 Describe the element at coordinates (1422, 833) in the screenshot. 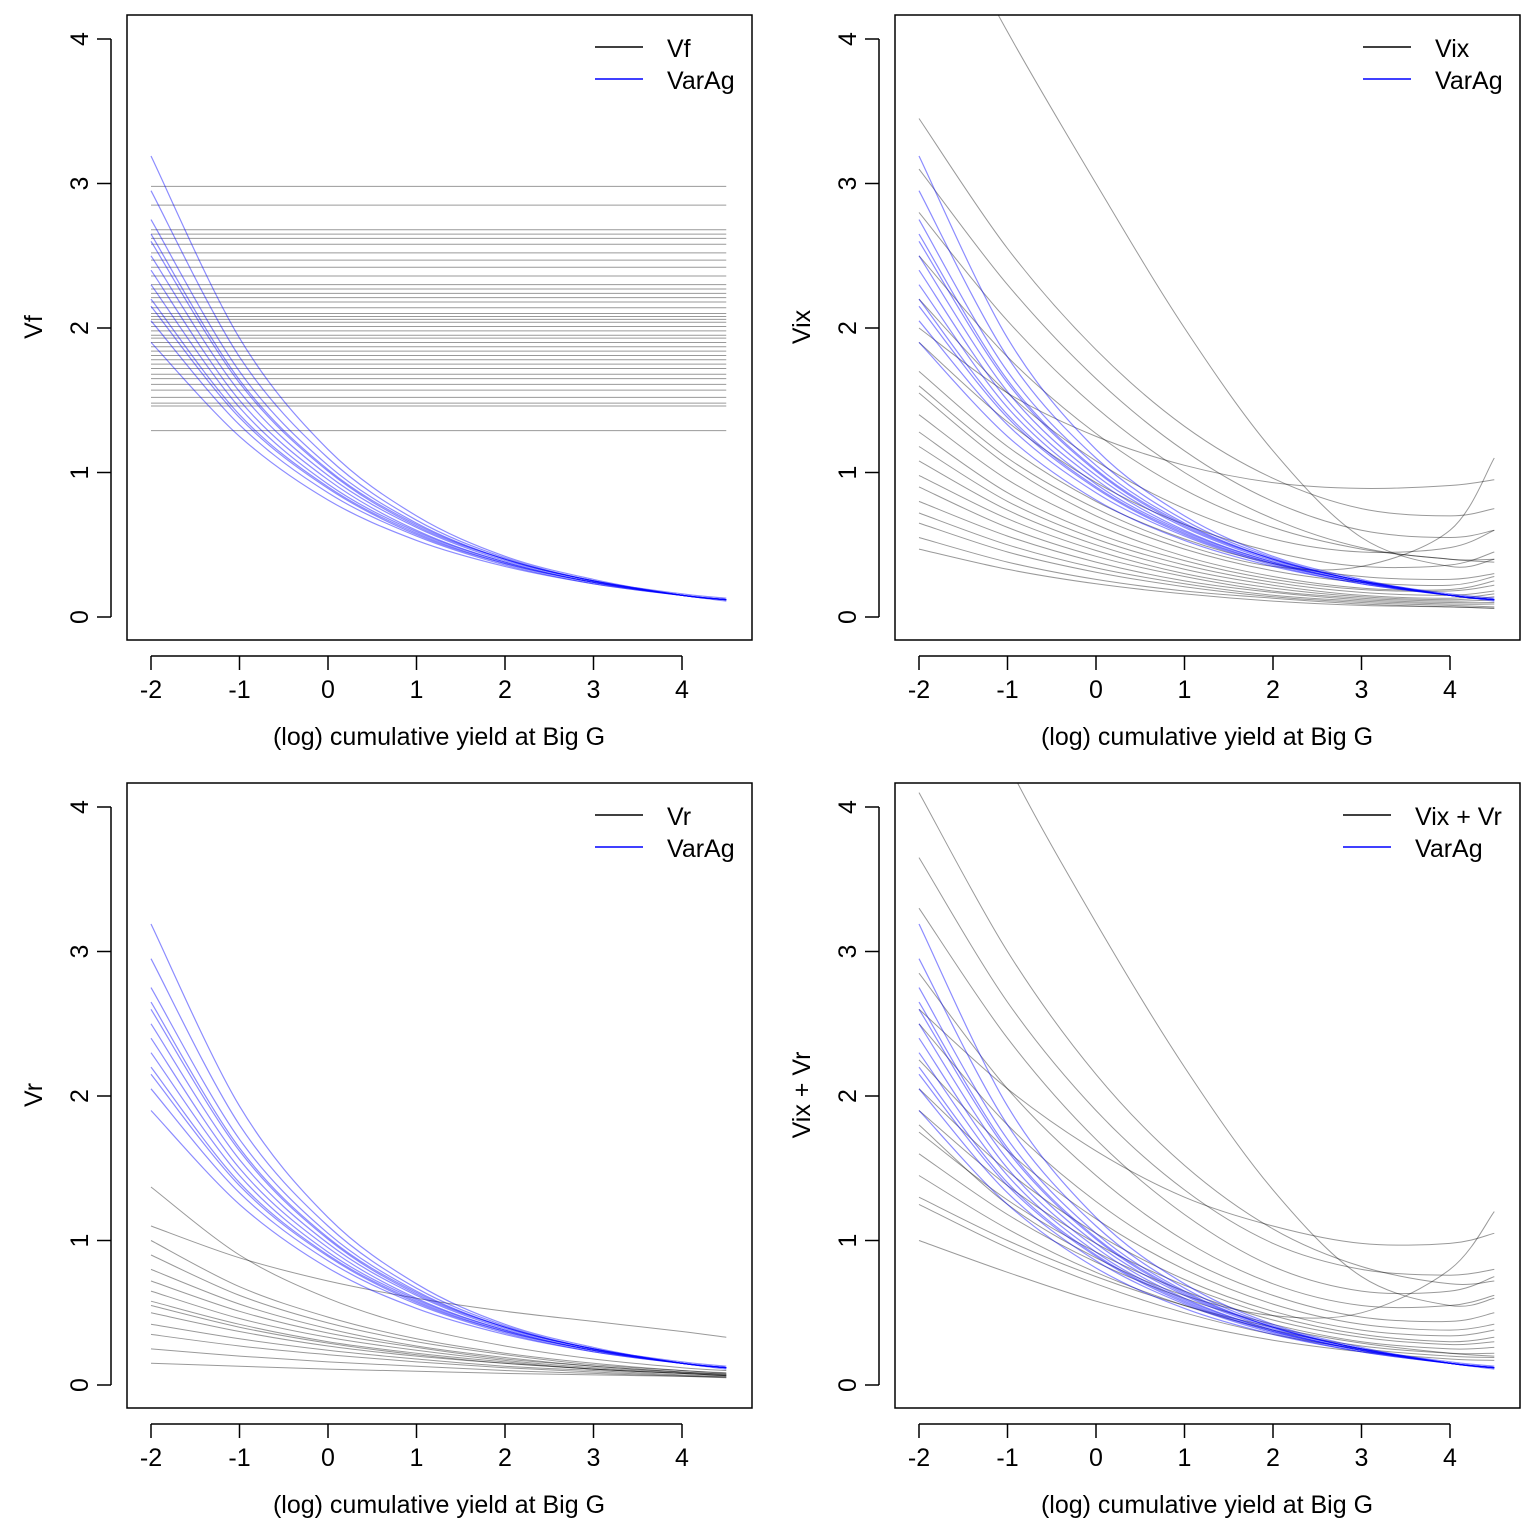

I see `legend: Vix + Vr VarAg` at that location.